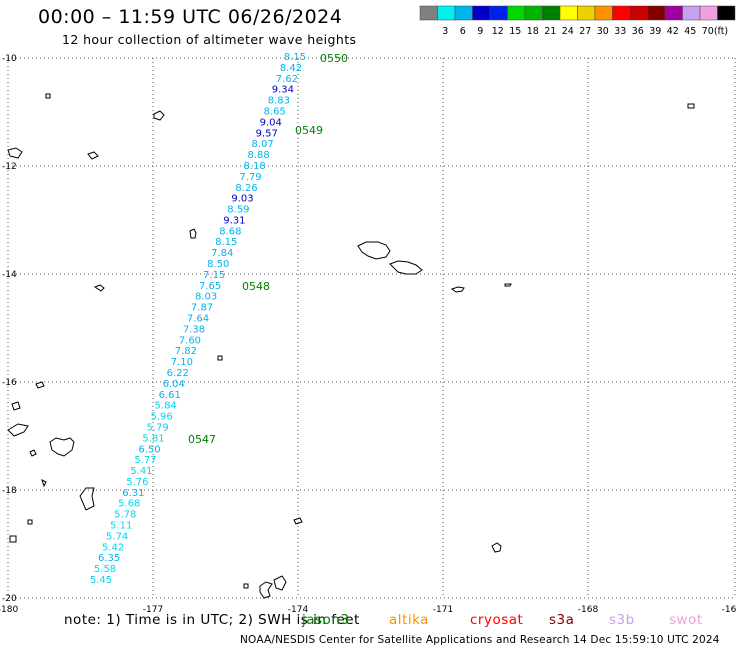 The width and height of the screenshot is (740, 650). Describe the element at coordinates (141, 471) in the screenshot. I see `wave-height-label: 5.41` at that location.